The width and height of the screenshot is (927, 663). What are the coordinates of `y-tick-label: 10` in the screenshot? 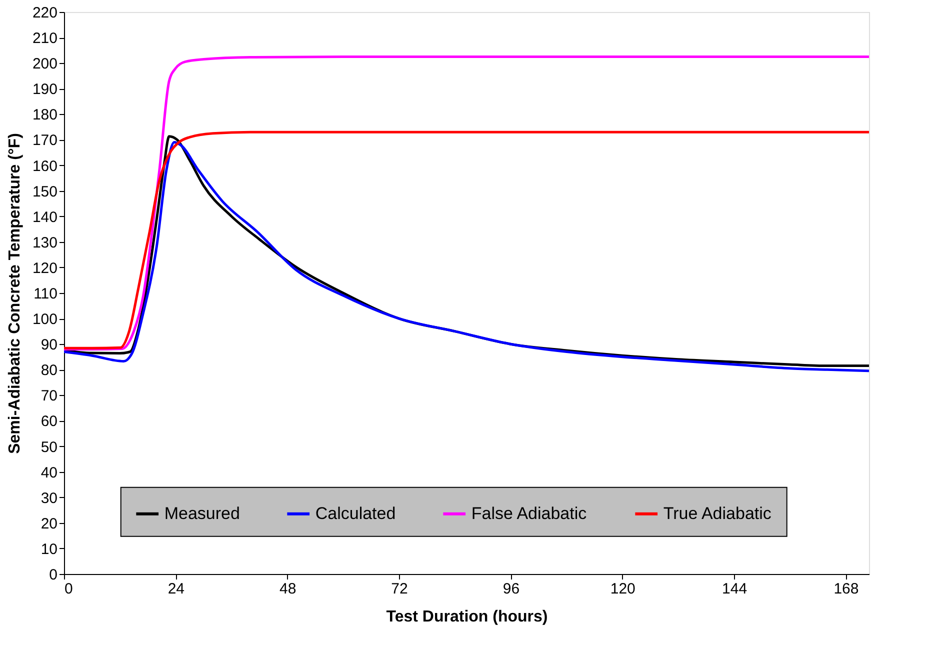 It's located at (49, 549).